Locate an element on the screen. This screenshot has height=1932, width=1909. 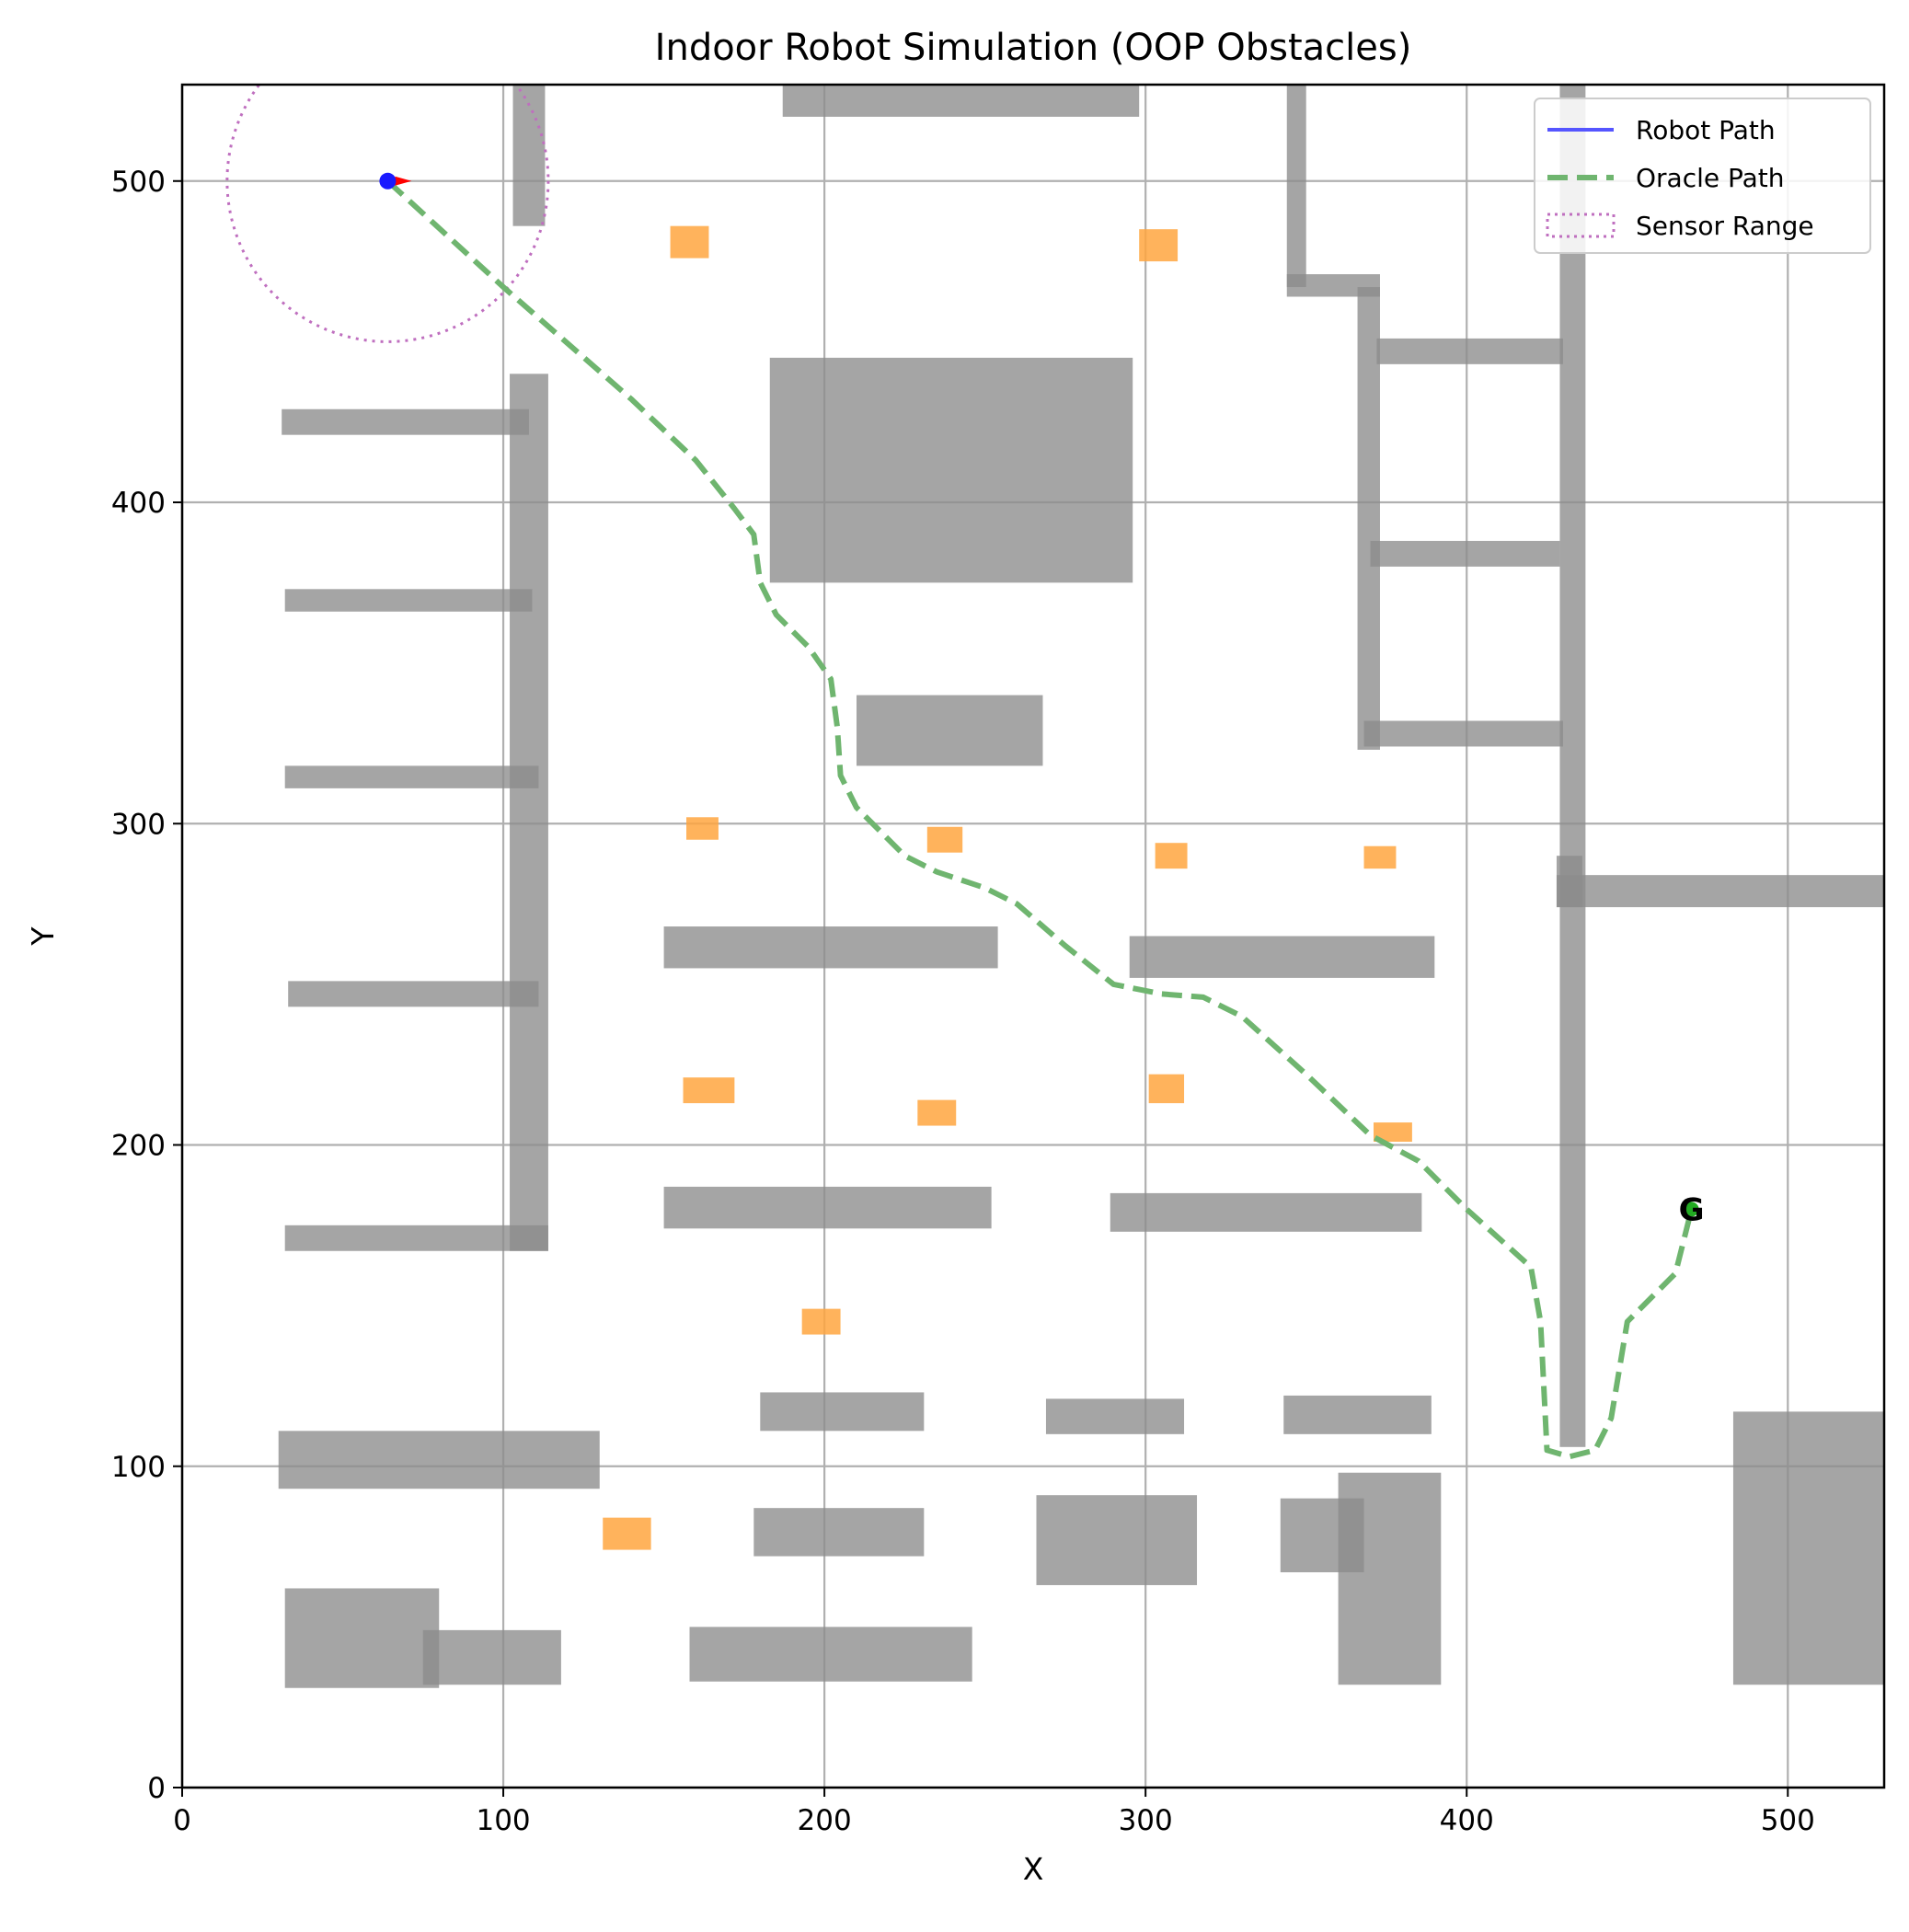
goal-marker is located at coordinates (1691, 1209).